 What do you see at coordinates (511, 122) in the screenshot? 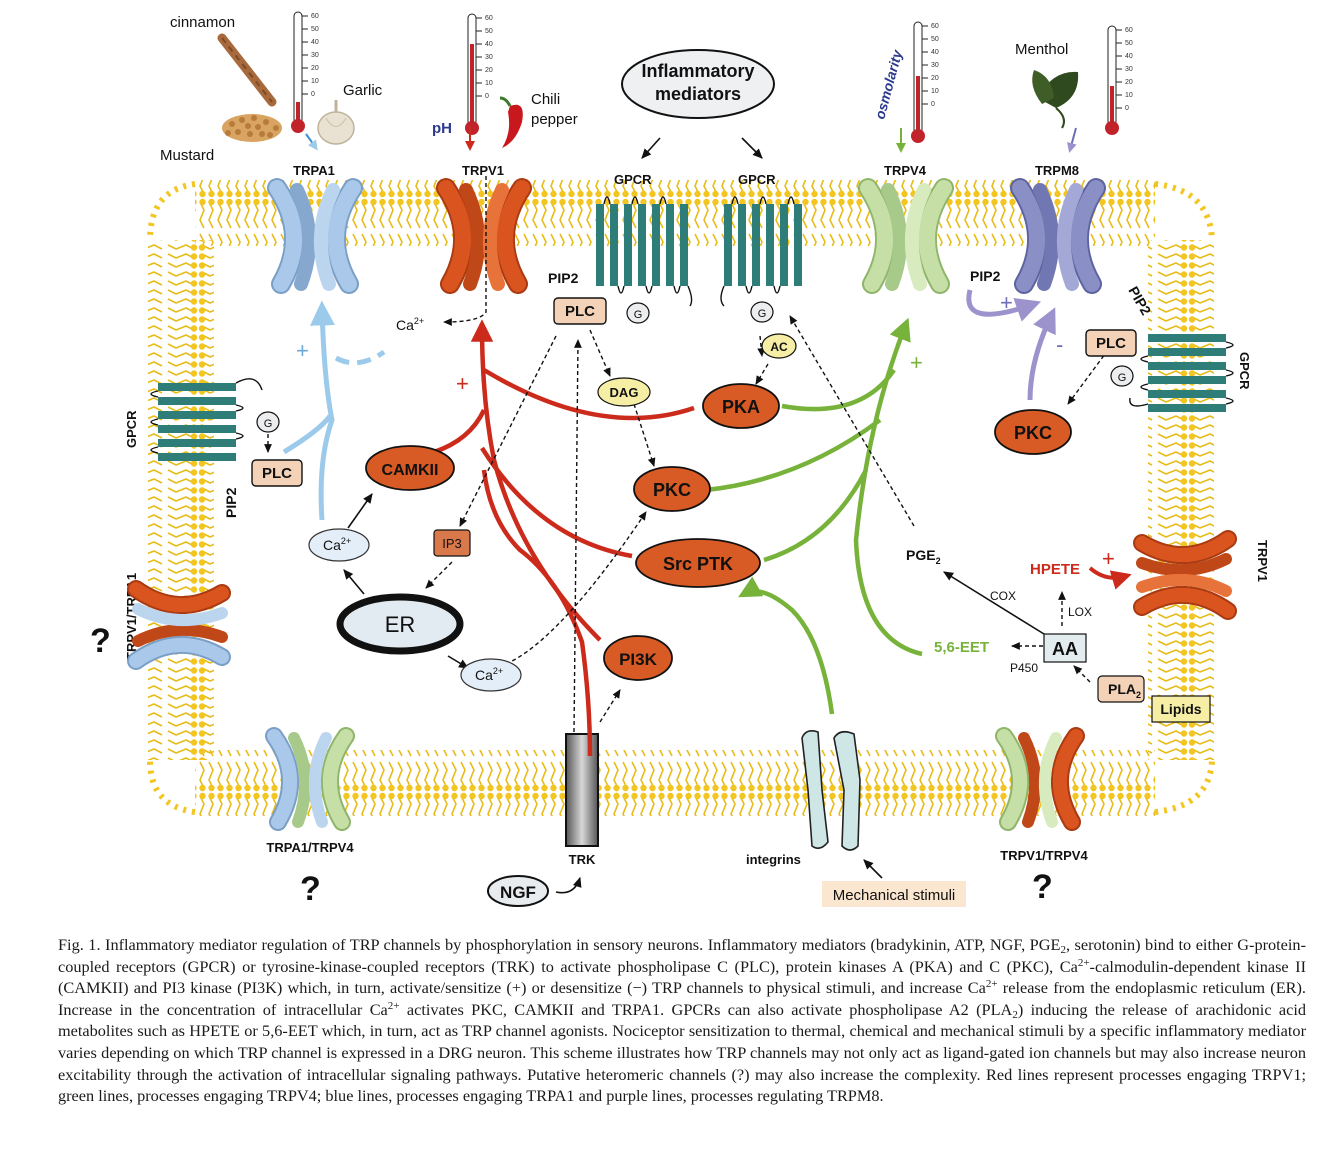
I see `chili-pepper-icon` at bounding box center [511, 122].